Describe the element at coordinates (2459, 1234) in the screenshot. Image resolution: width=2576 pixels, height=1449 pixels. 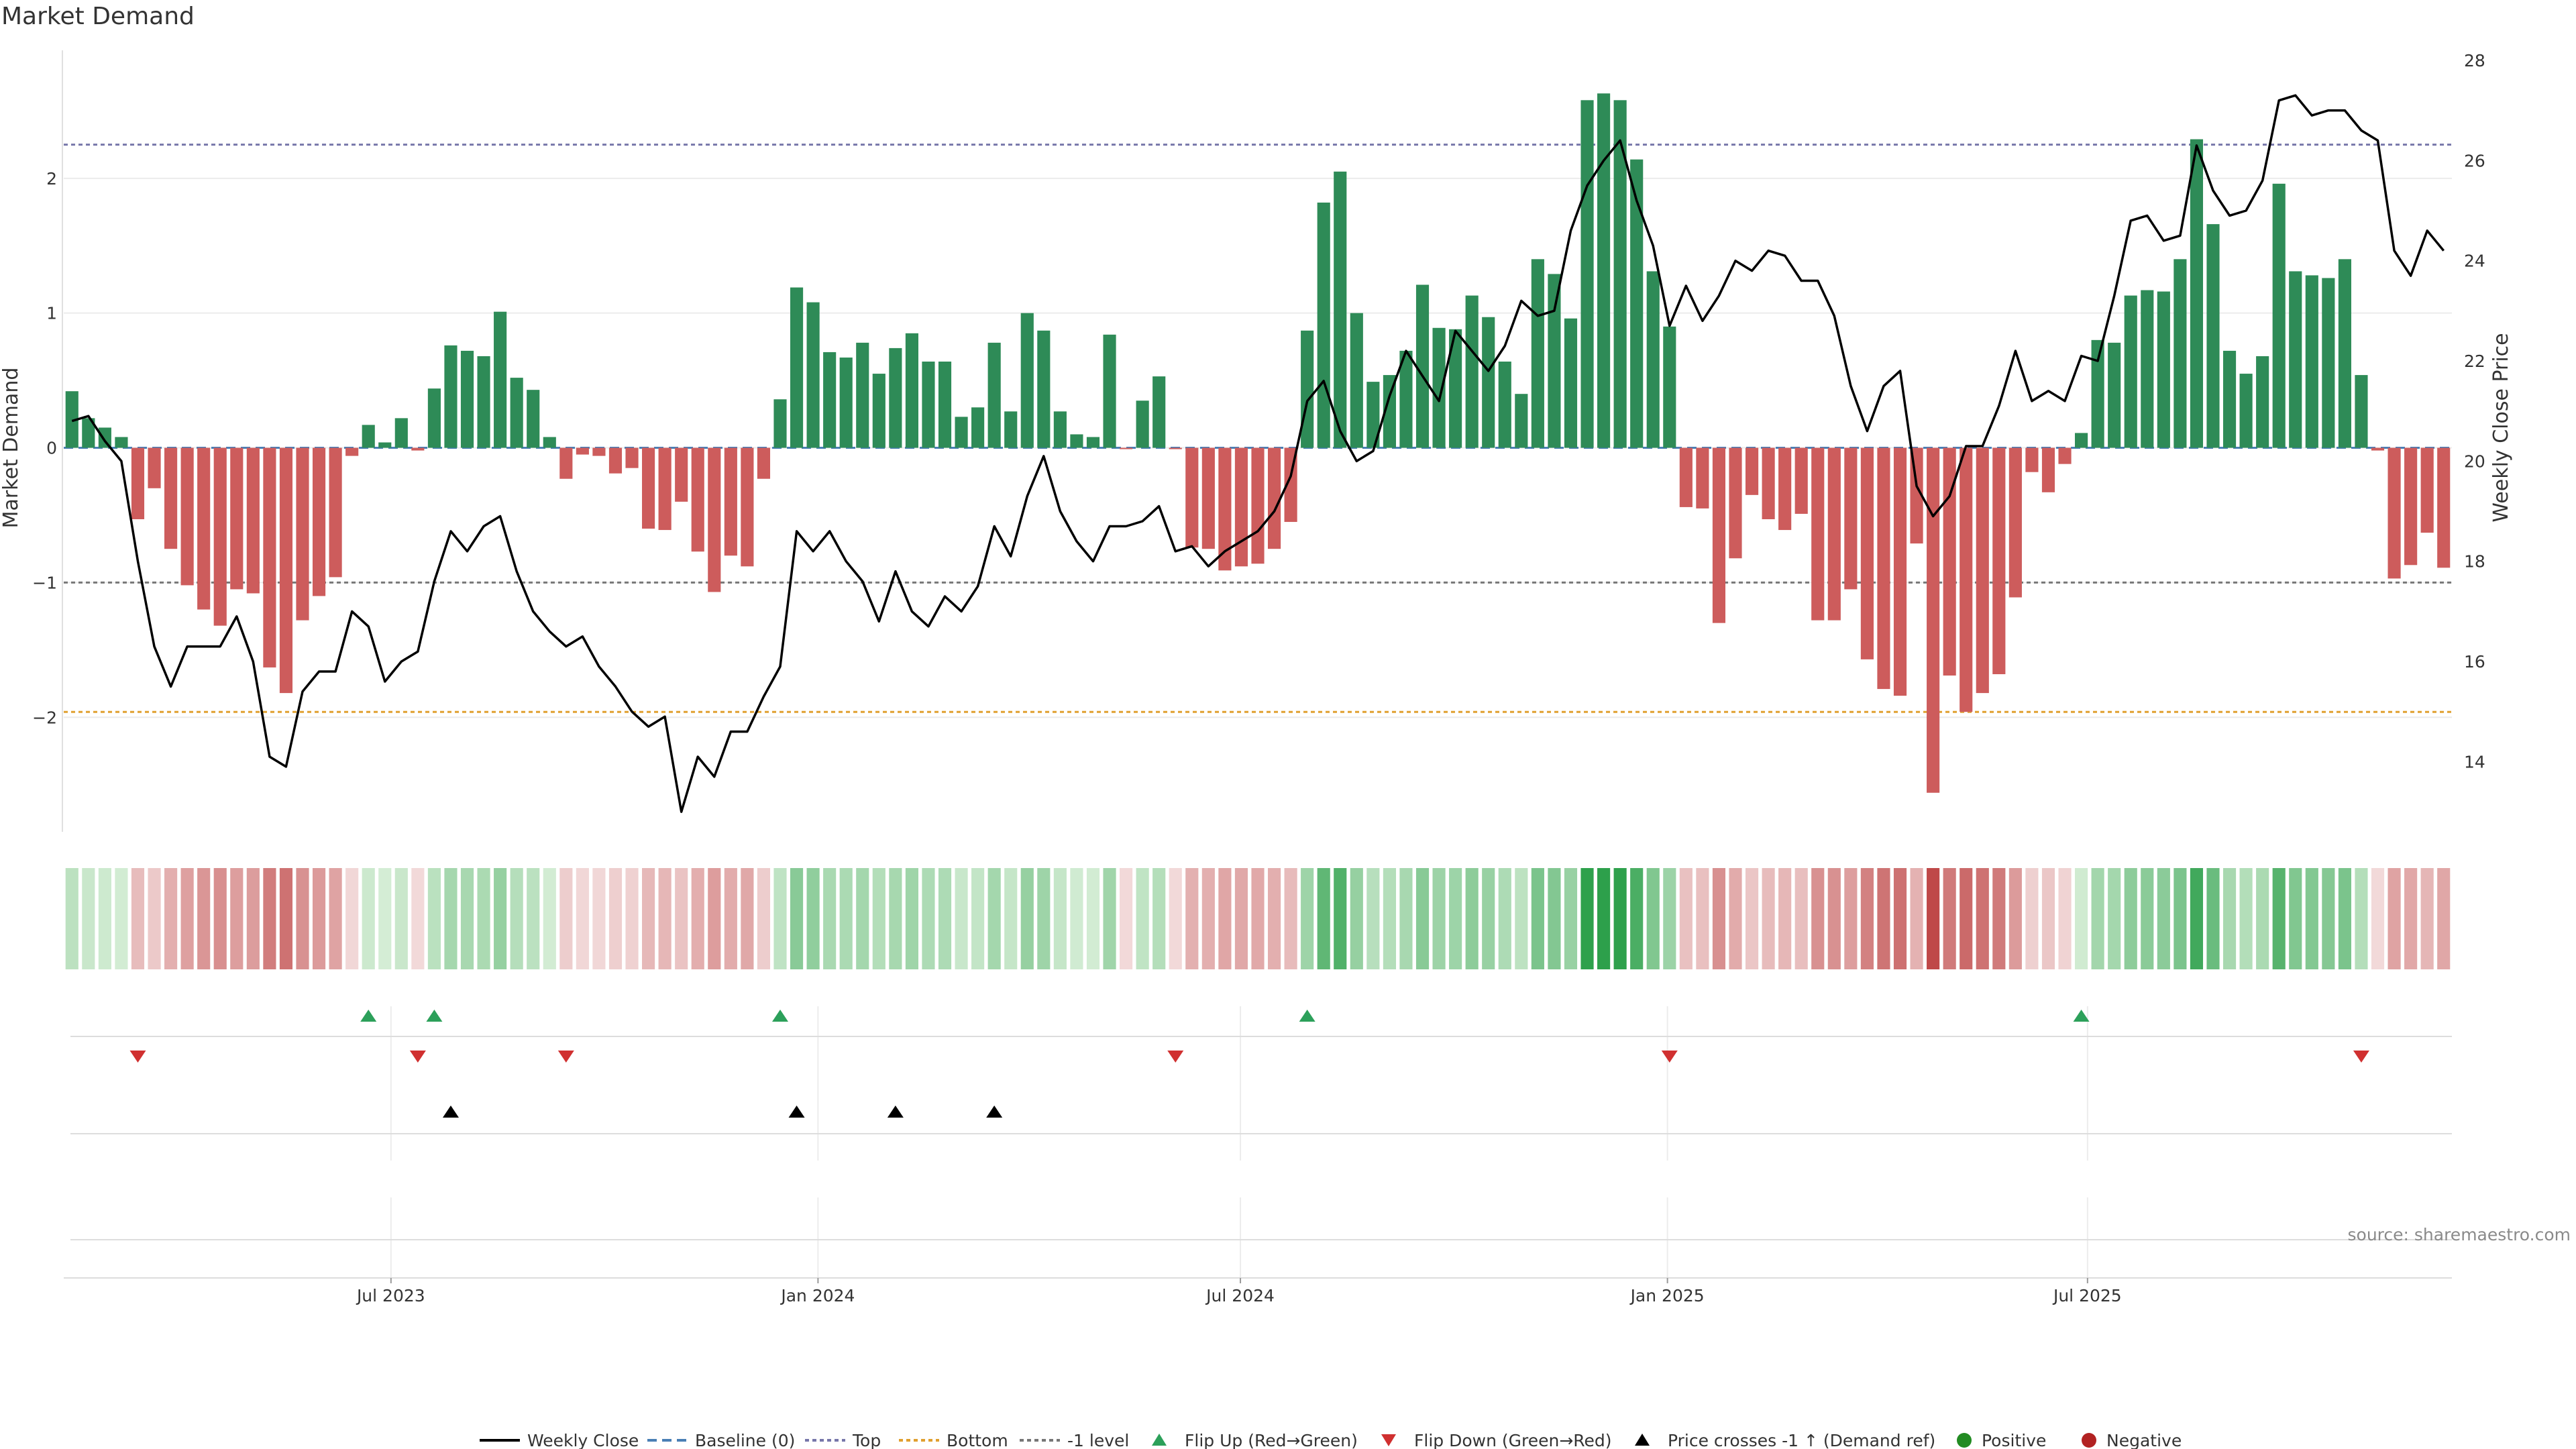
I see `source-note: source: sharemaestro.com` at that location.